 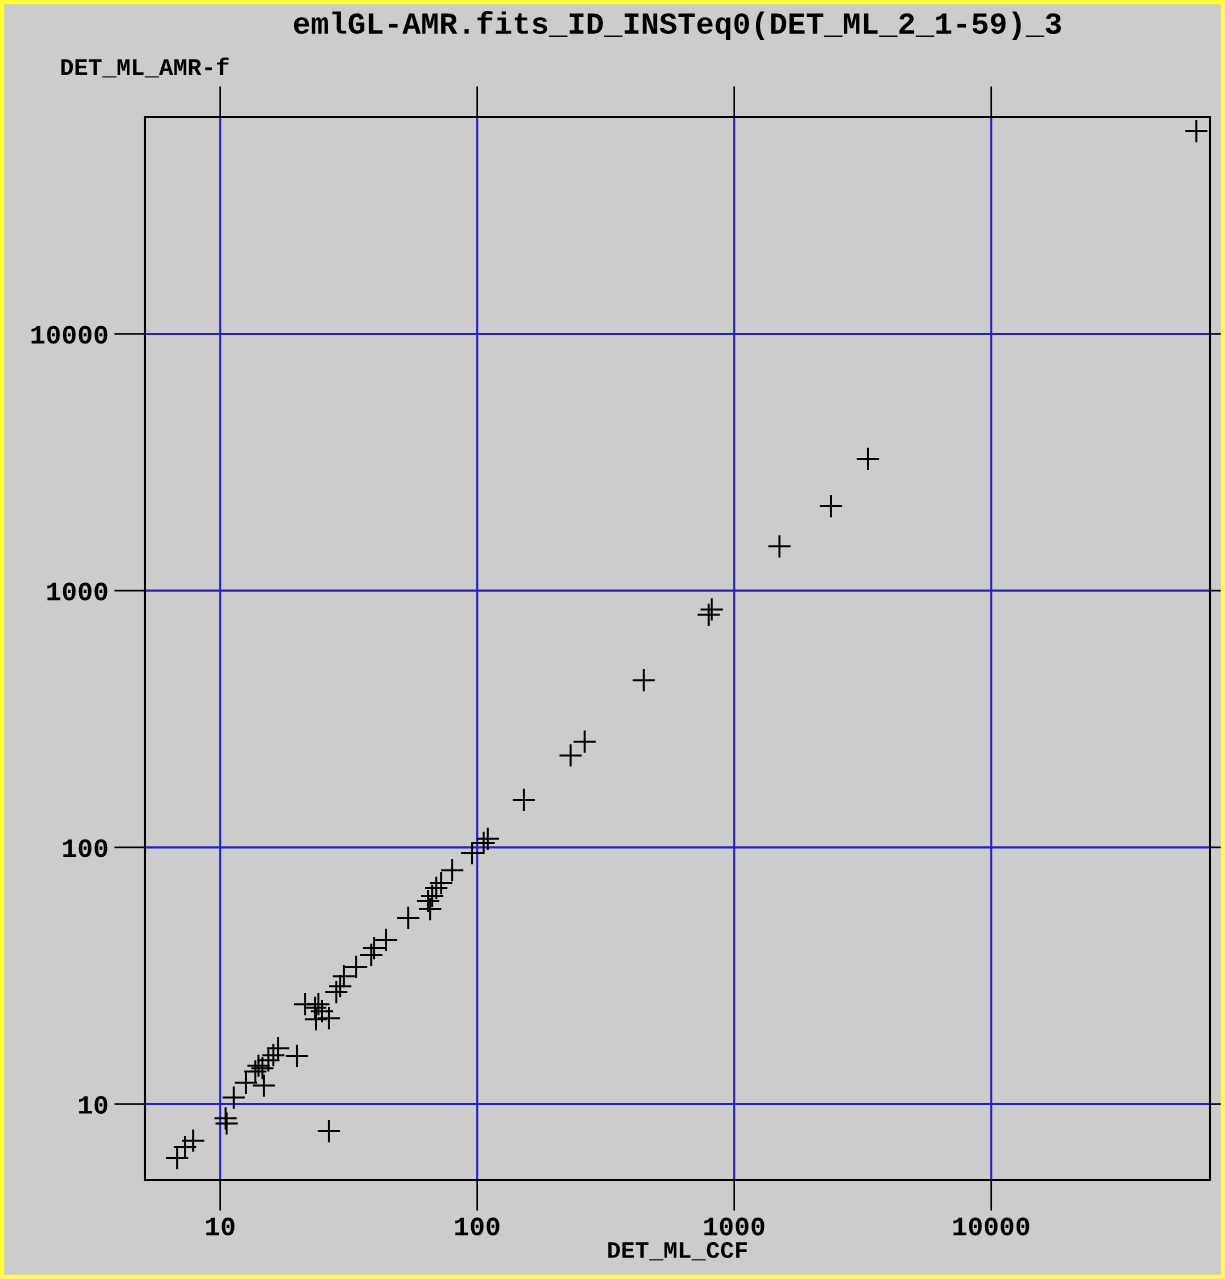 I want to click on chart-title: emlGL-AMR.fits_ID_INSTeq0(DET_ML_2_1-59)_3, so click(x=677, y=26).